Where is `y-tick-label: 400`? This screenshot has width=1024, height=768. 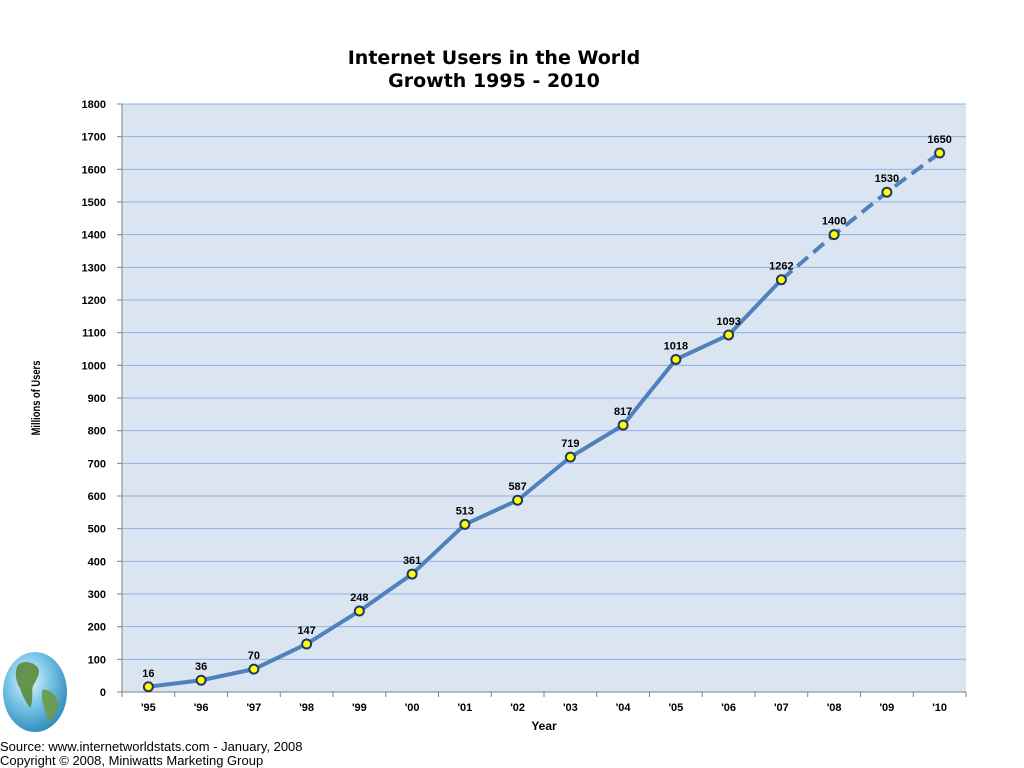
y-tick-label: 400 is located at coordinates (97, 562).